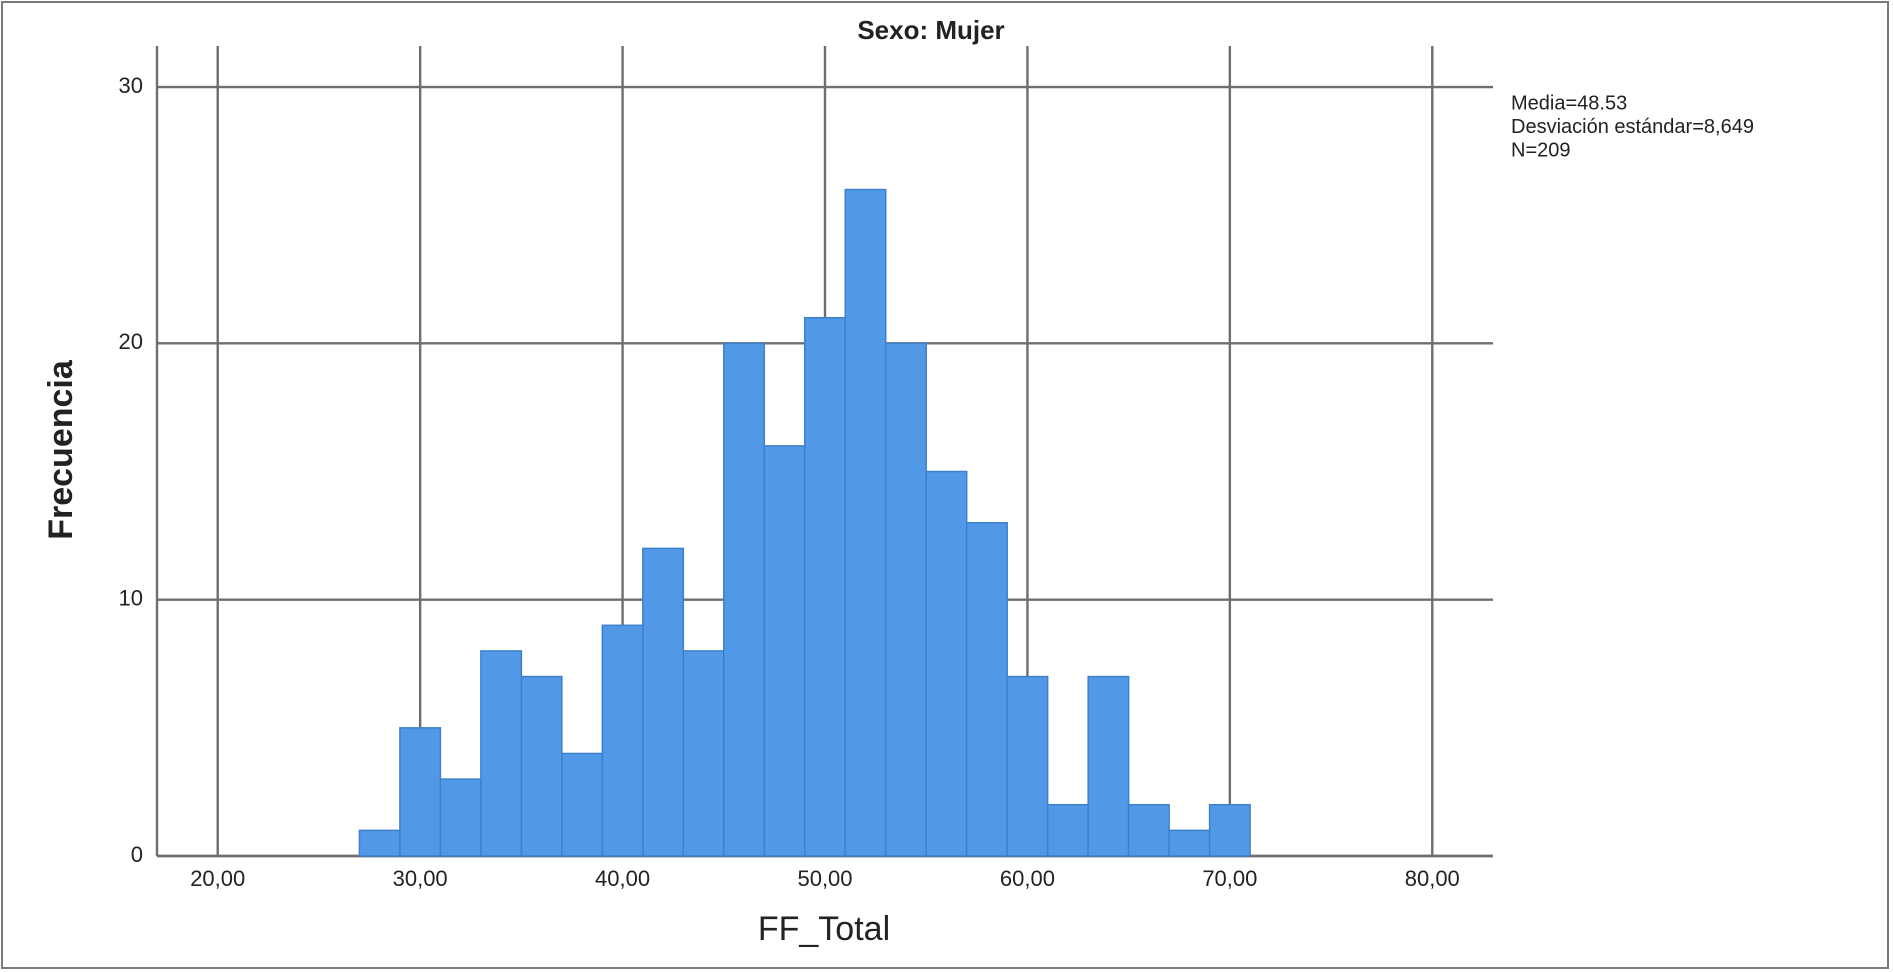 This screenshot has width=1893, height=972. Describe the element at coordinates (824, 878) in the screenshot. I see `x-tick-label: 50,00` at that location.